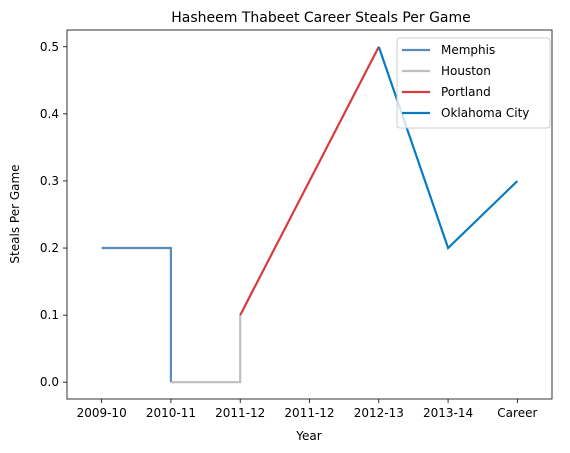 This screenshot has height=453, width=570. Describe the element at coordinates (49, 47) in the screenshot. I see `y-tick-label: 0.5` at that location.